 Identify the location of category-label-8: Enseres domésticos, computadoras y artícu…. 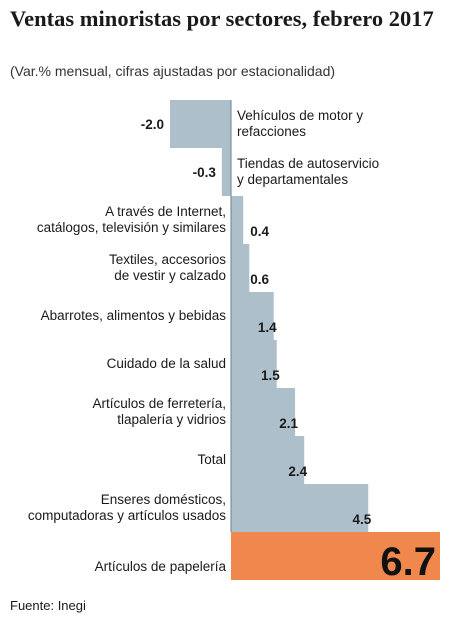
(127, 507).